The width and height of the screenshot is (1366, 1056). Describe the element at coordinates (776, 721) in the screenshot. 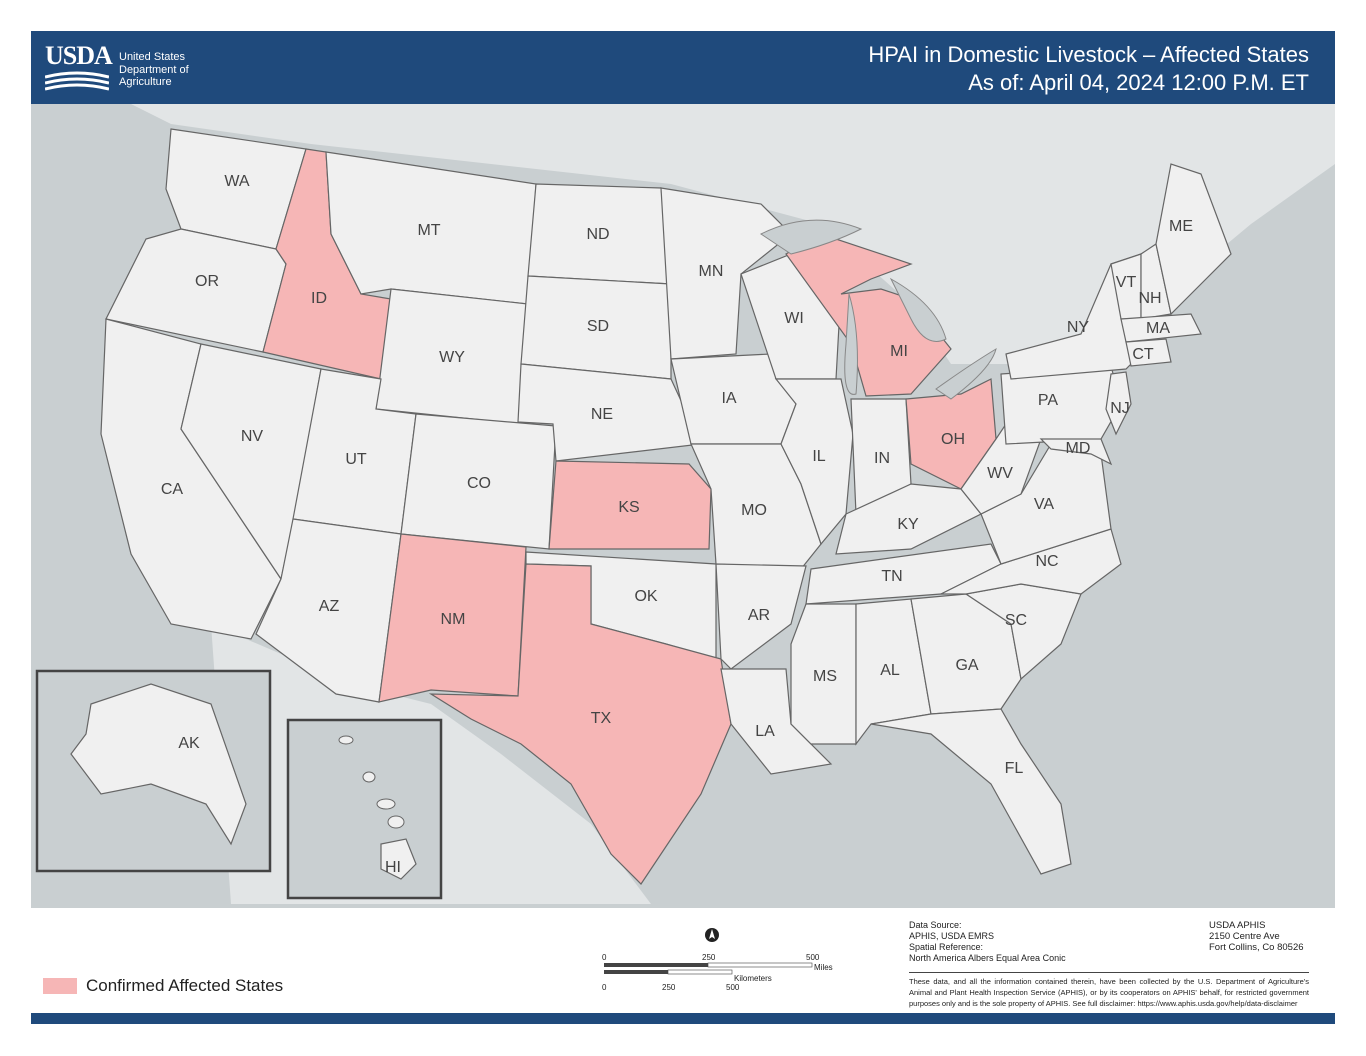

I see `state-la` at that location.